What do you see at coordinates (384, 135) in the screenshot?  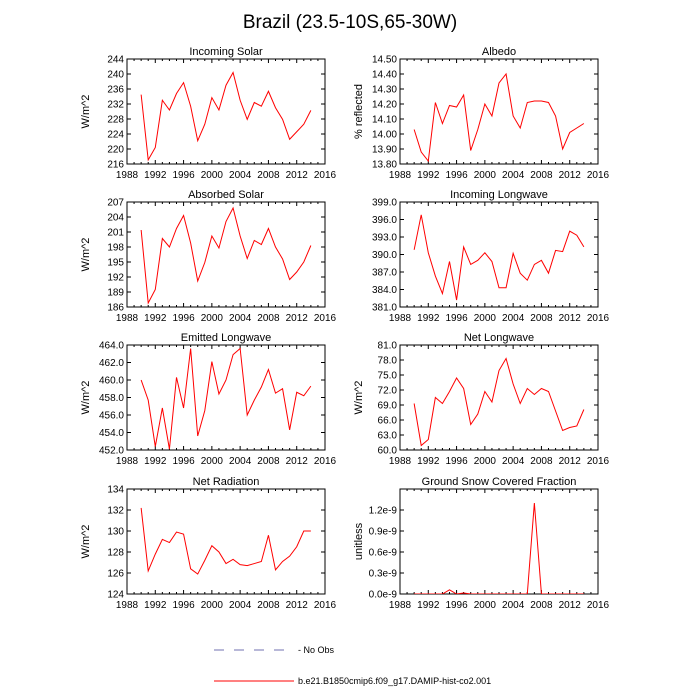 I see `y-tick-label: 14.00` at bounding box center [384, 135].